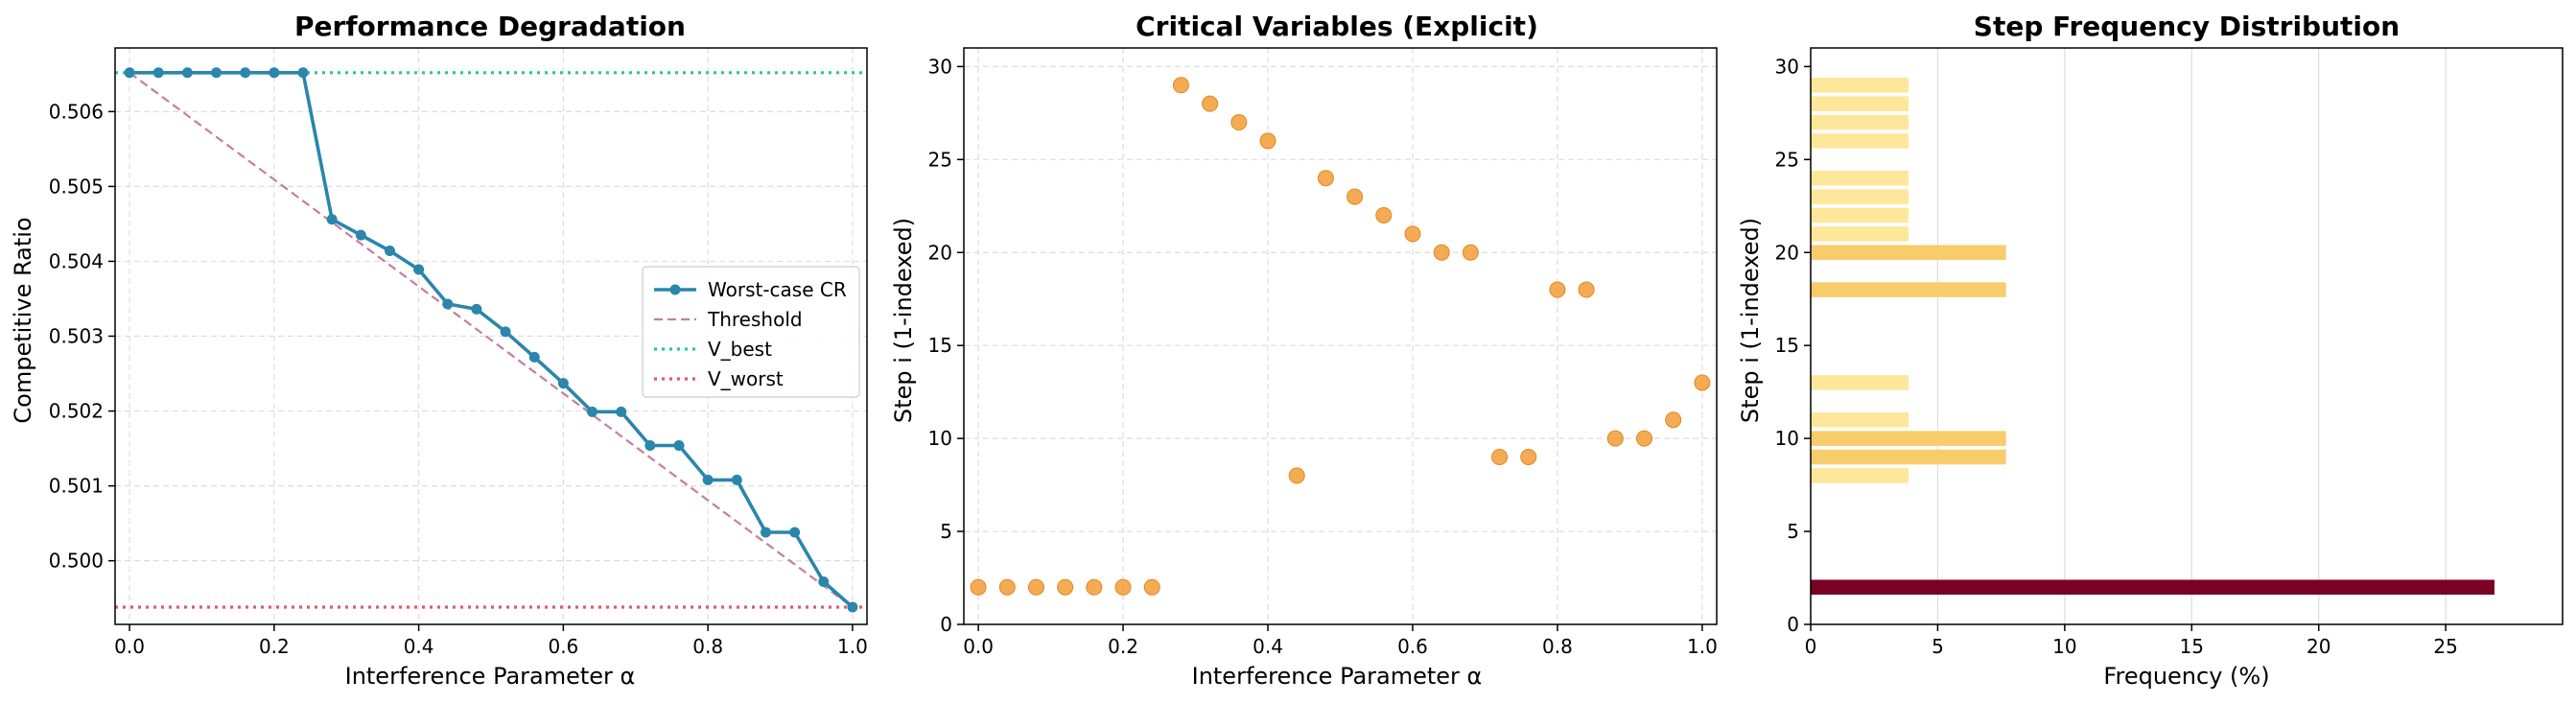 This screenshot has width=2576, height=704. Describe the element at coordinates (1787, 66) in the screenshot. I see `y-tick-label: 30` at that location.